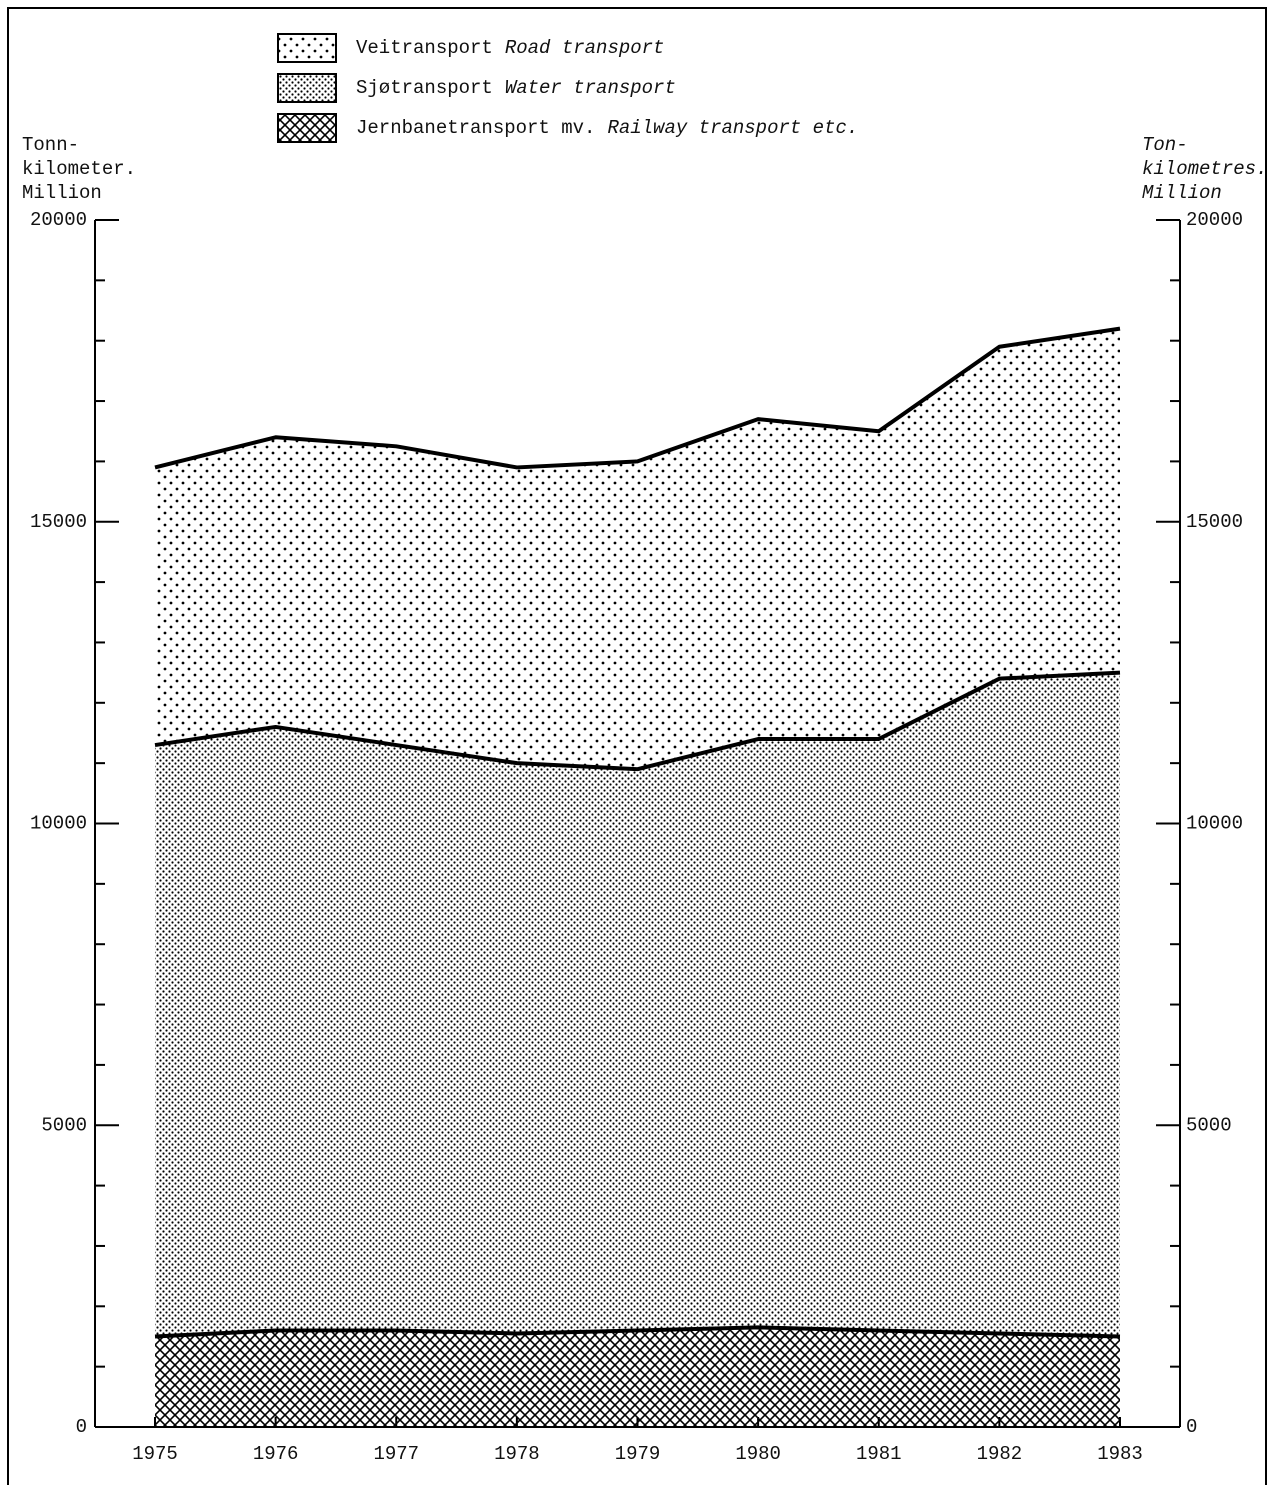  Describe the element at coordinates (475, 128) in the screenshot. I see `legend-name: Jernbanetransport mv.` at that location.